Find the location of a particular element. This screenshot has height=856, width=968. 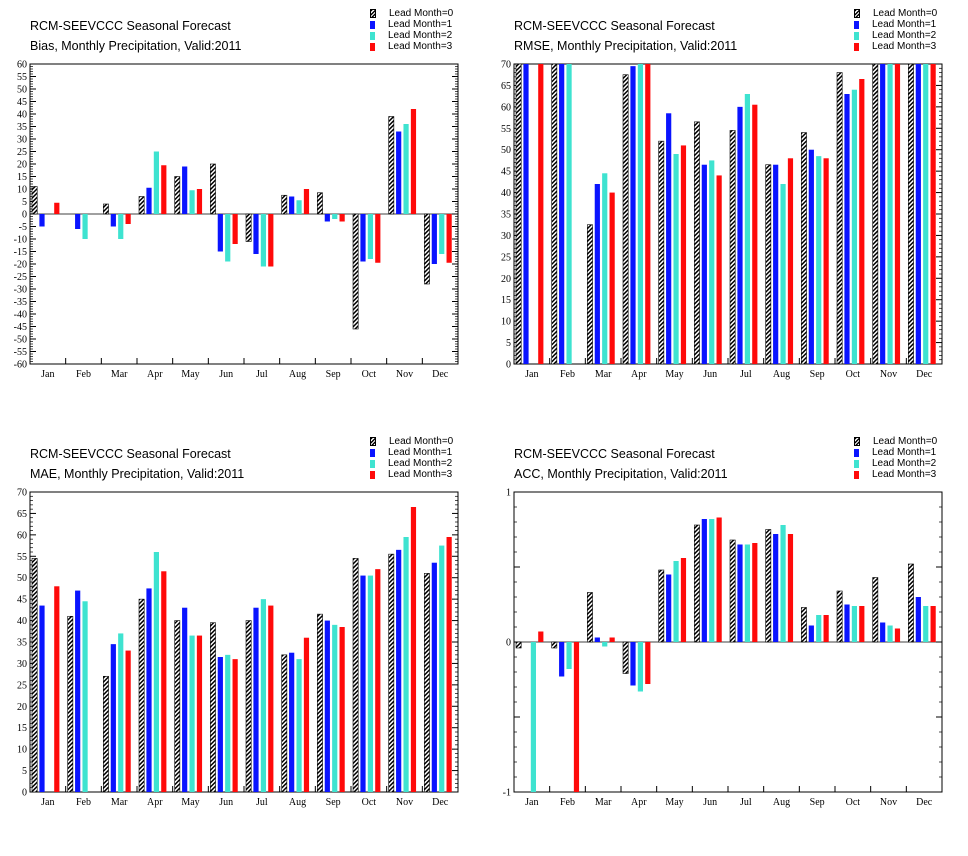

legend-item-lead3: Lead Month=3 is located at coordinates (411, 474).